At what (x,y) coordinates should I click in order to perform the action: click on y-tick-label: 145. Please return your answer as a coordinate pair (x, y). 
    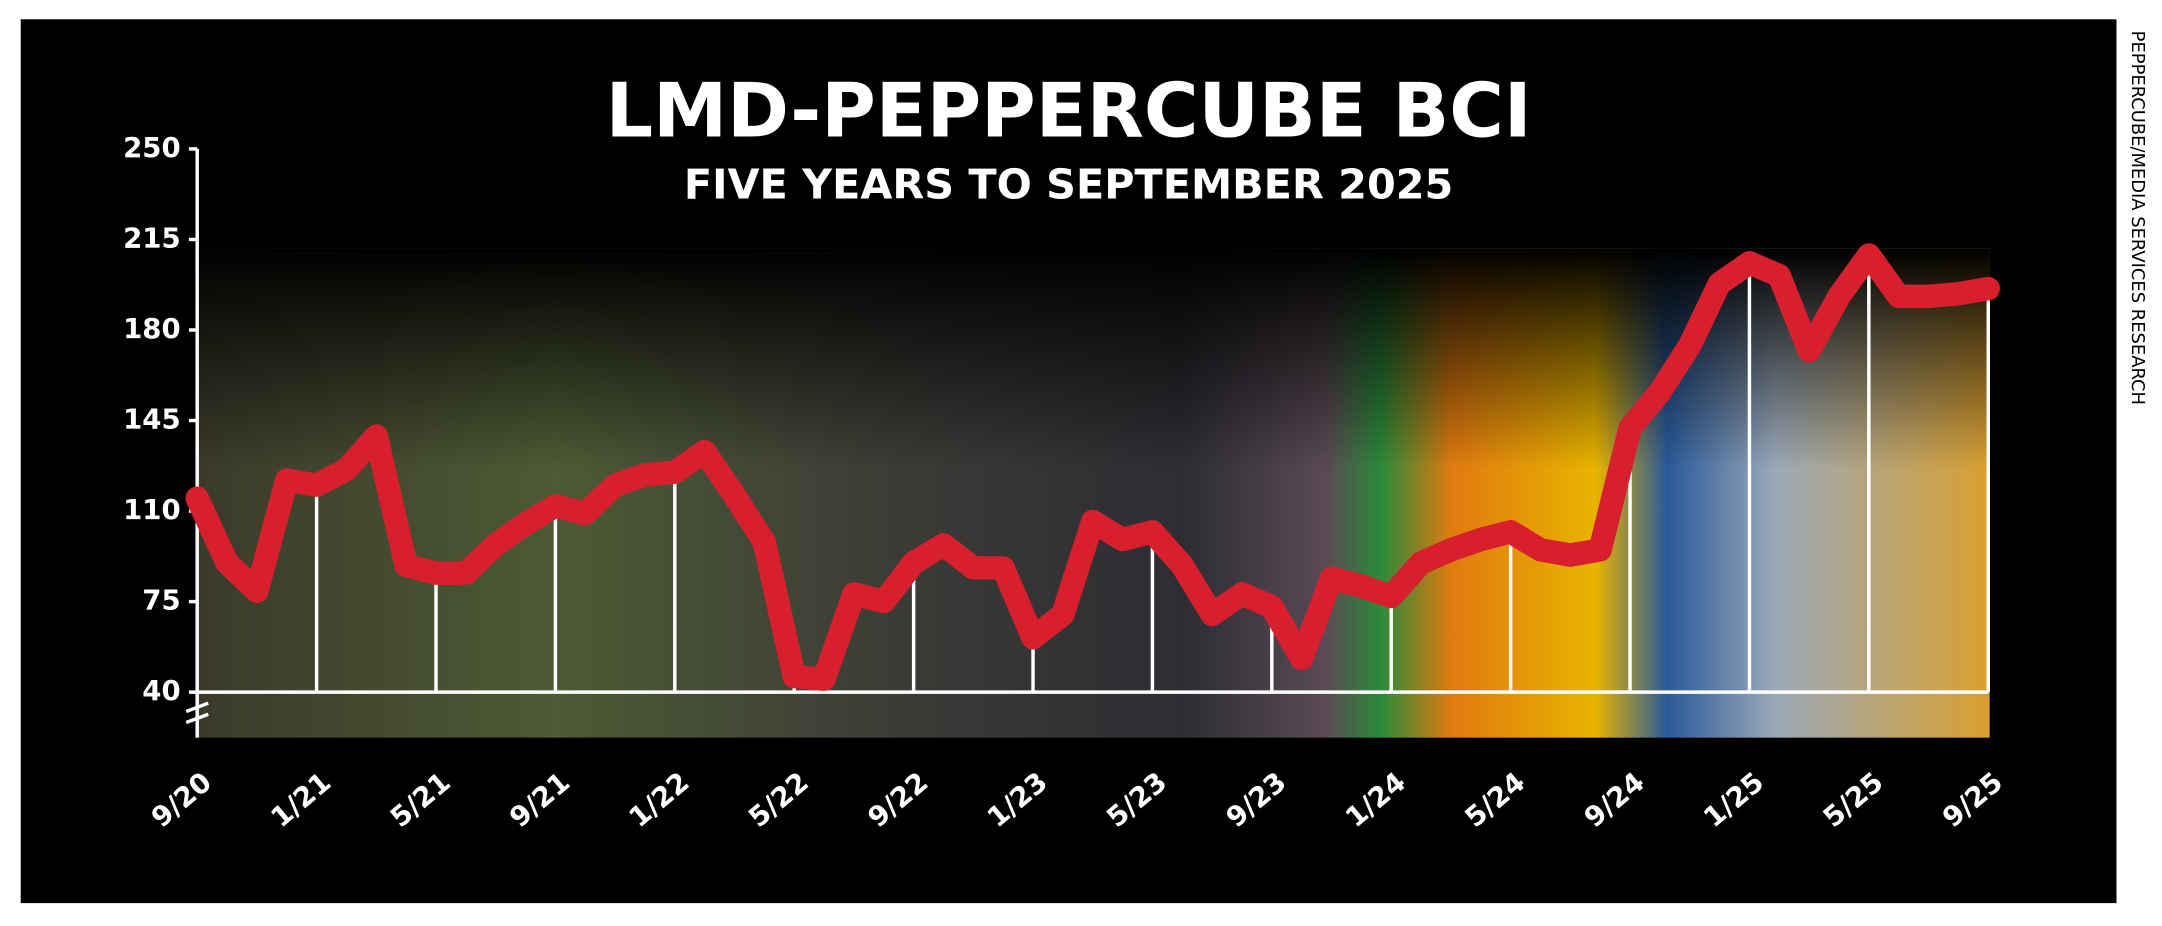
    Looking at the image, I should click on (152, 419).